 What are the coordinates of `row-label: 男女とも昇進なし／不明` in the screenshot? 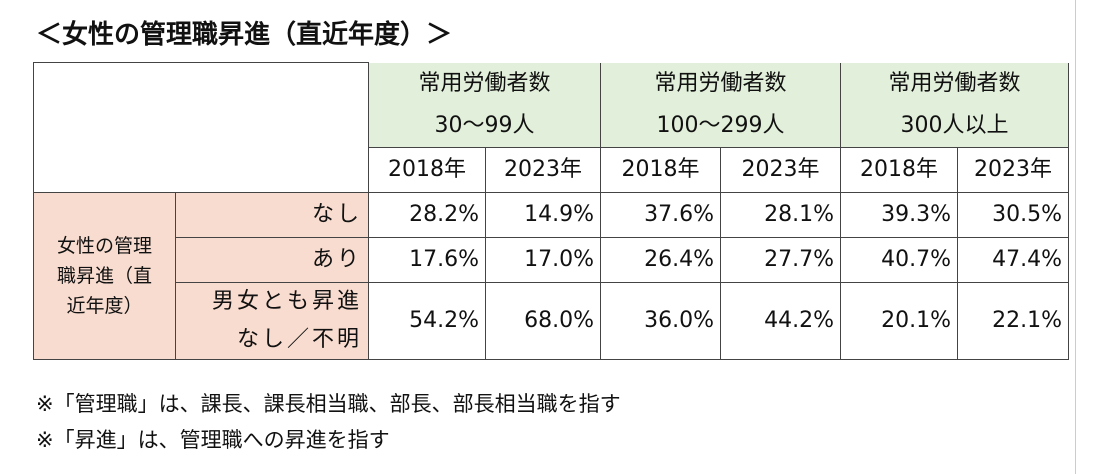 It's located at (272, 320).